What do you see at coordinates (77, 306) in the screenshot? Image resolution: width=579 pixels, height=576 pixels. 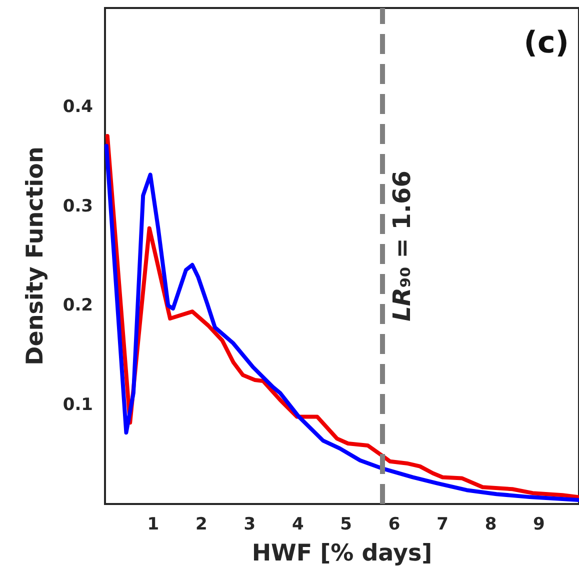 I see `y-tick-label: 0.2` at bounding box center [77, 306].